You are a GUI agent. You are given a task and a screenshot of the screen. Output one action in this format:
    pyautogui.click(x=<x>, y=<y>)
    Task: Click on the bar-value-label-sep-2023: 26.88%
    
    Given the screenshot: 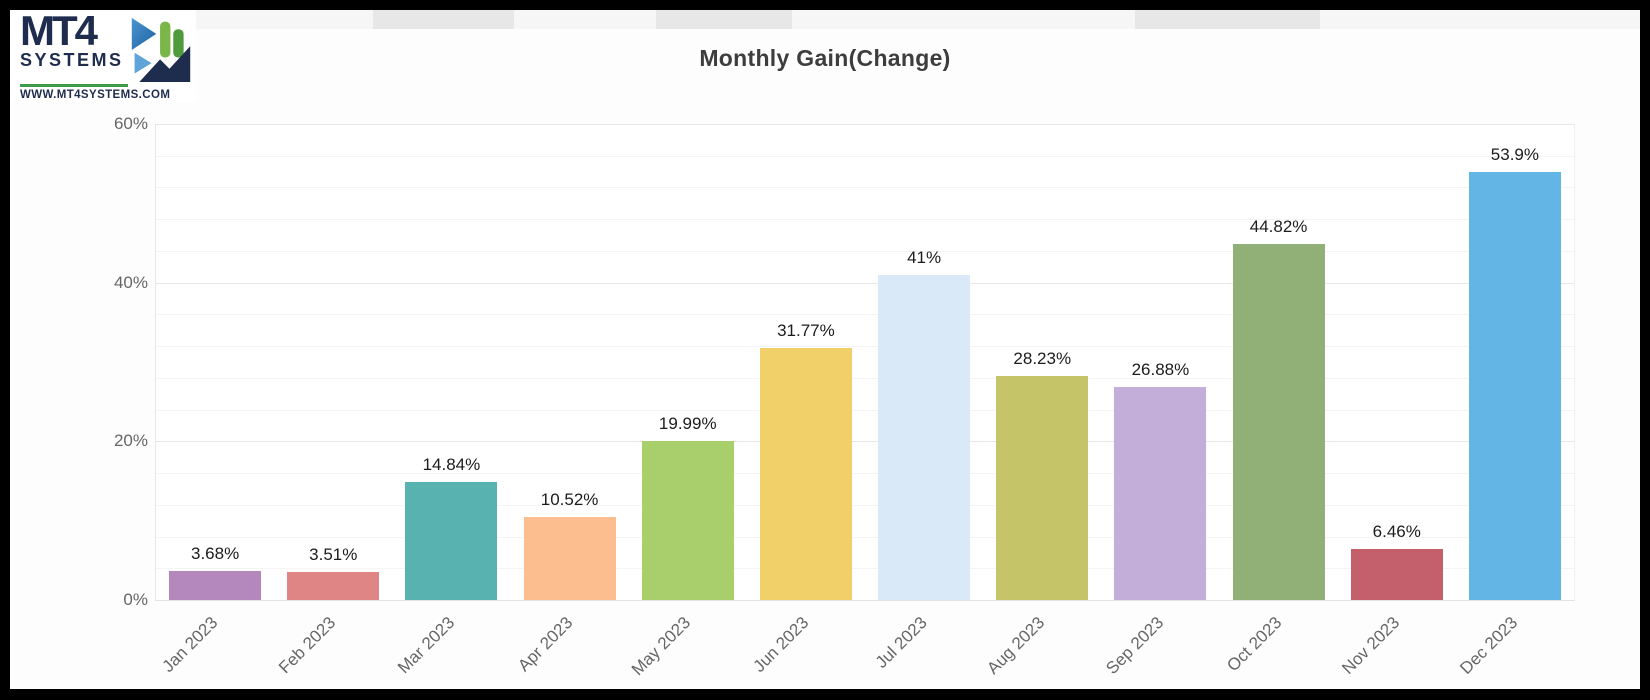 What is the action you would take?
    pyautogui.click(x=1160, y=369)
    